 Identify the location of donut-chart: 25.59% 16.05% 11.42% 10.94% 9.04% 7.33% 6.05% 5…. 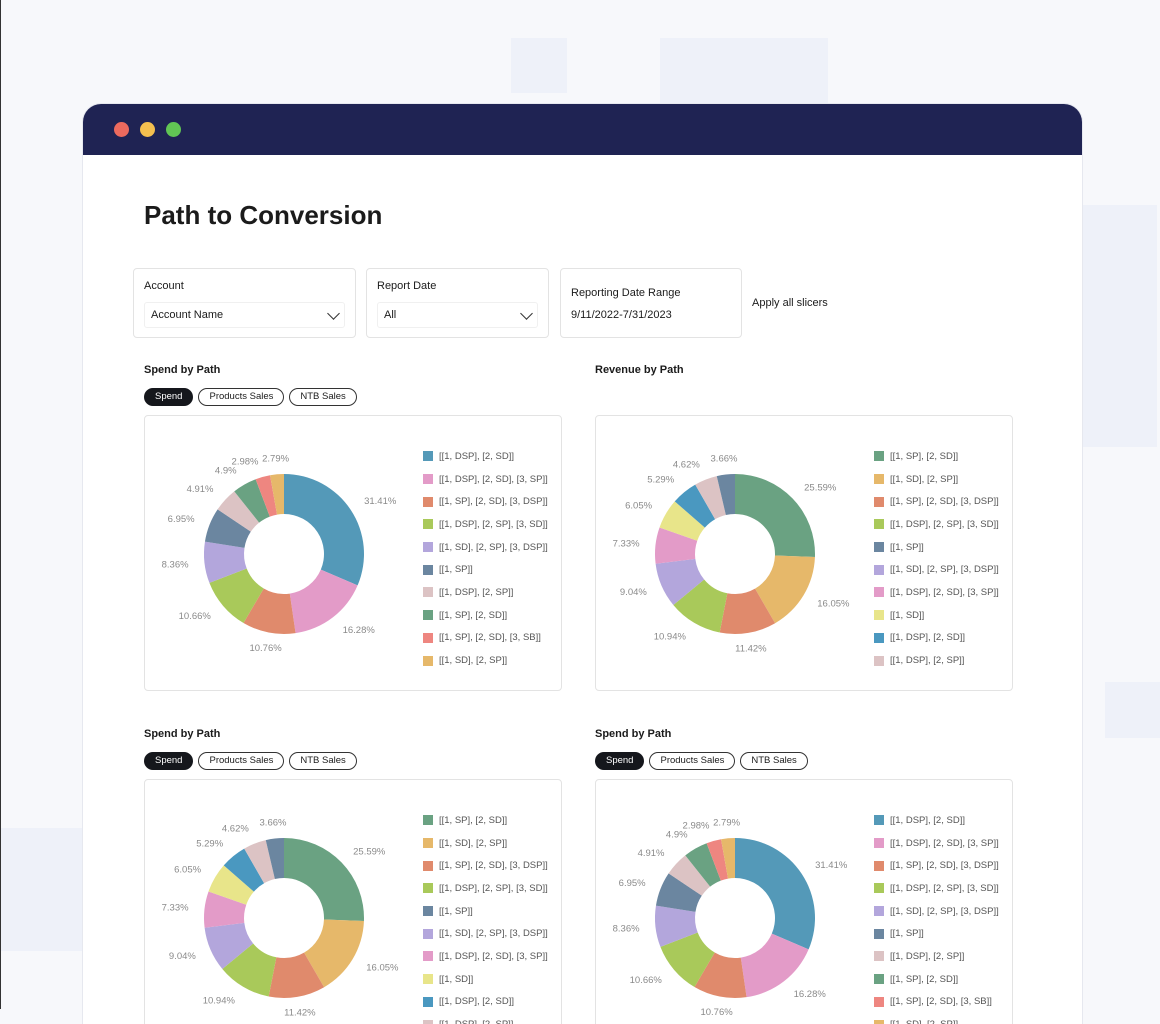
(280, 918).